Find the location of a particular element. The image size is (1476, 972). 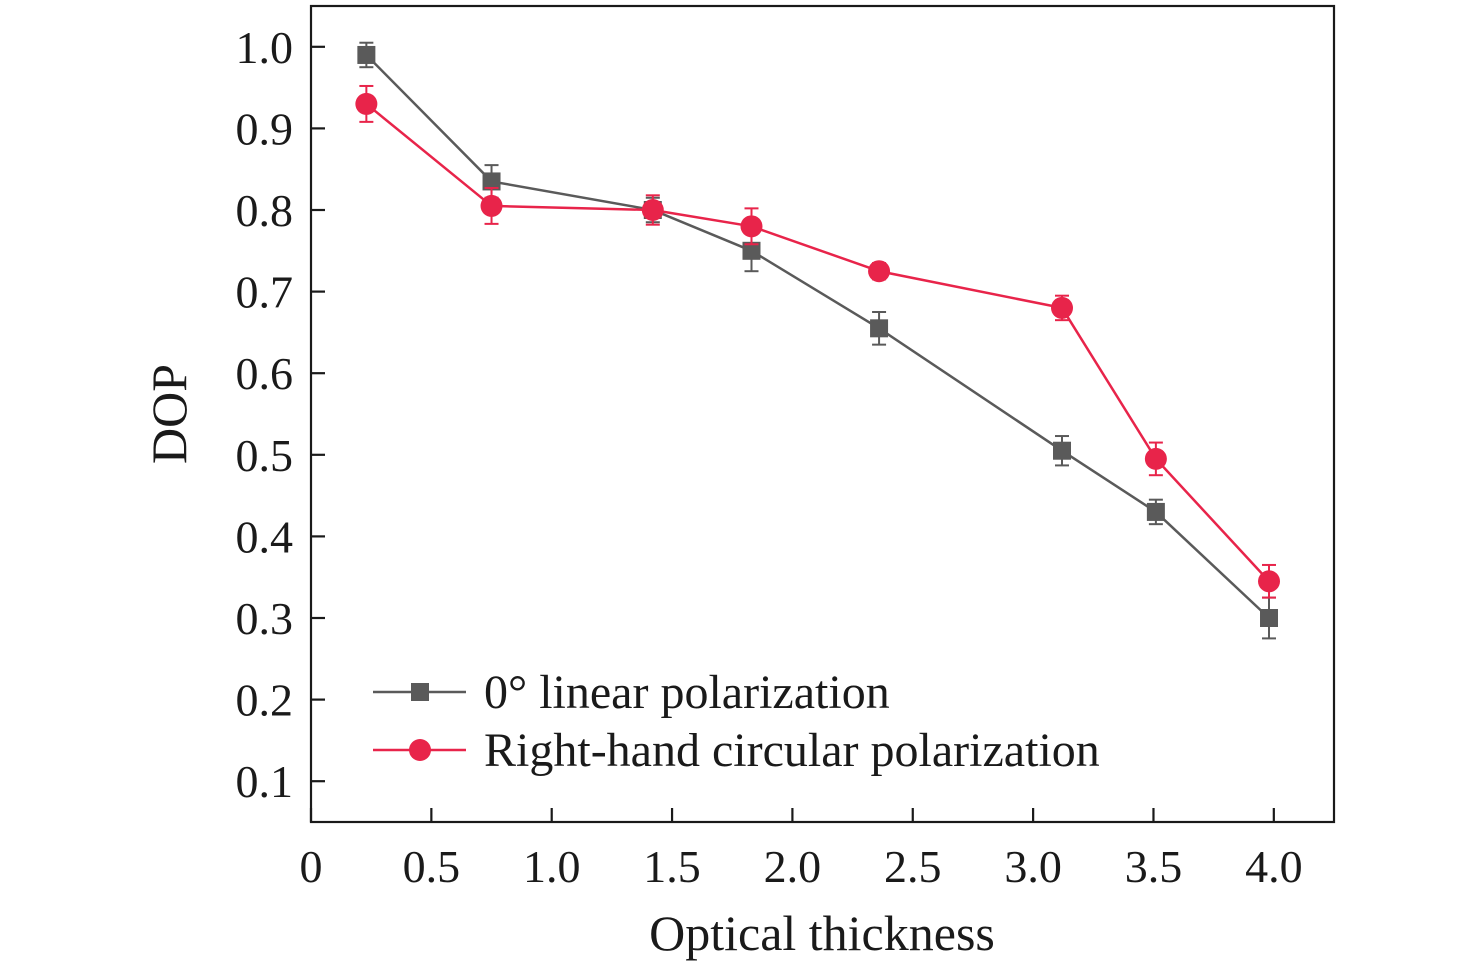

x-tick-label: 3.5 is located at coordinates (1154, 866).